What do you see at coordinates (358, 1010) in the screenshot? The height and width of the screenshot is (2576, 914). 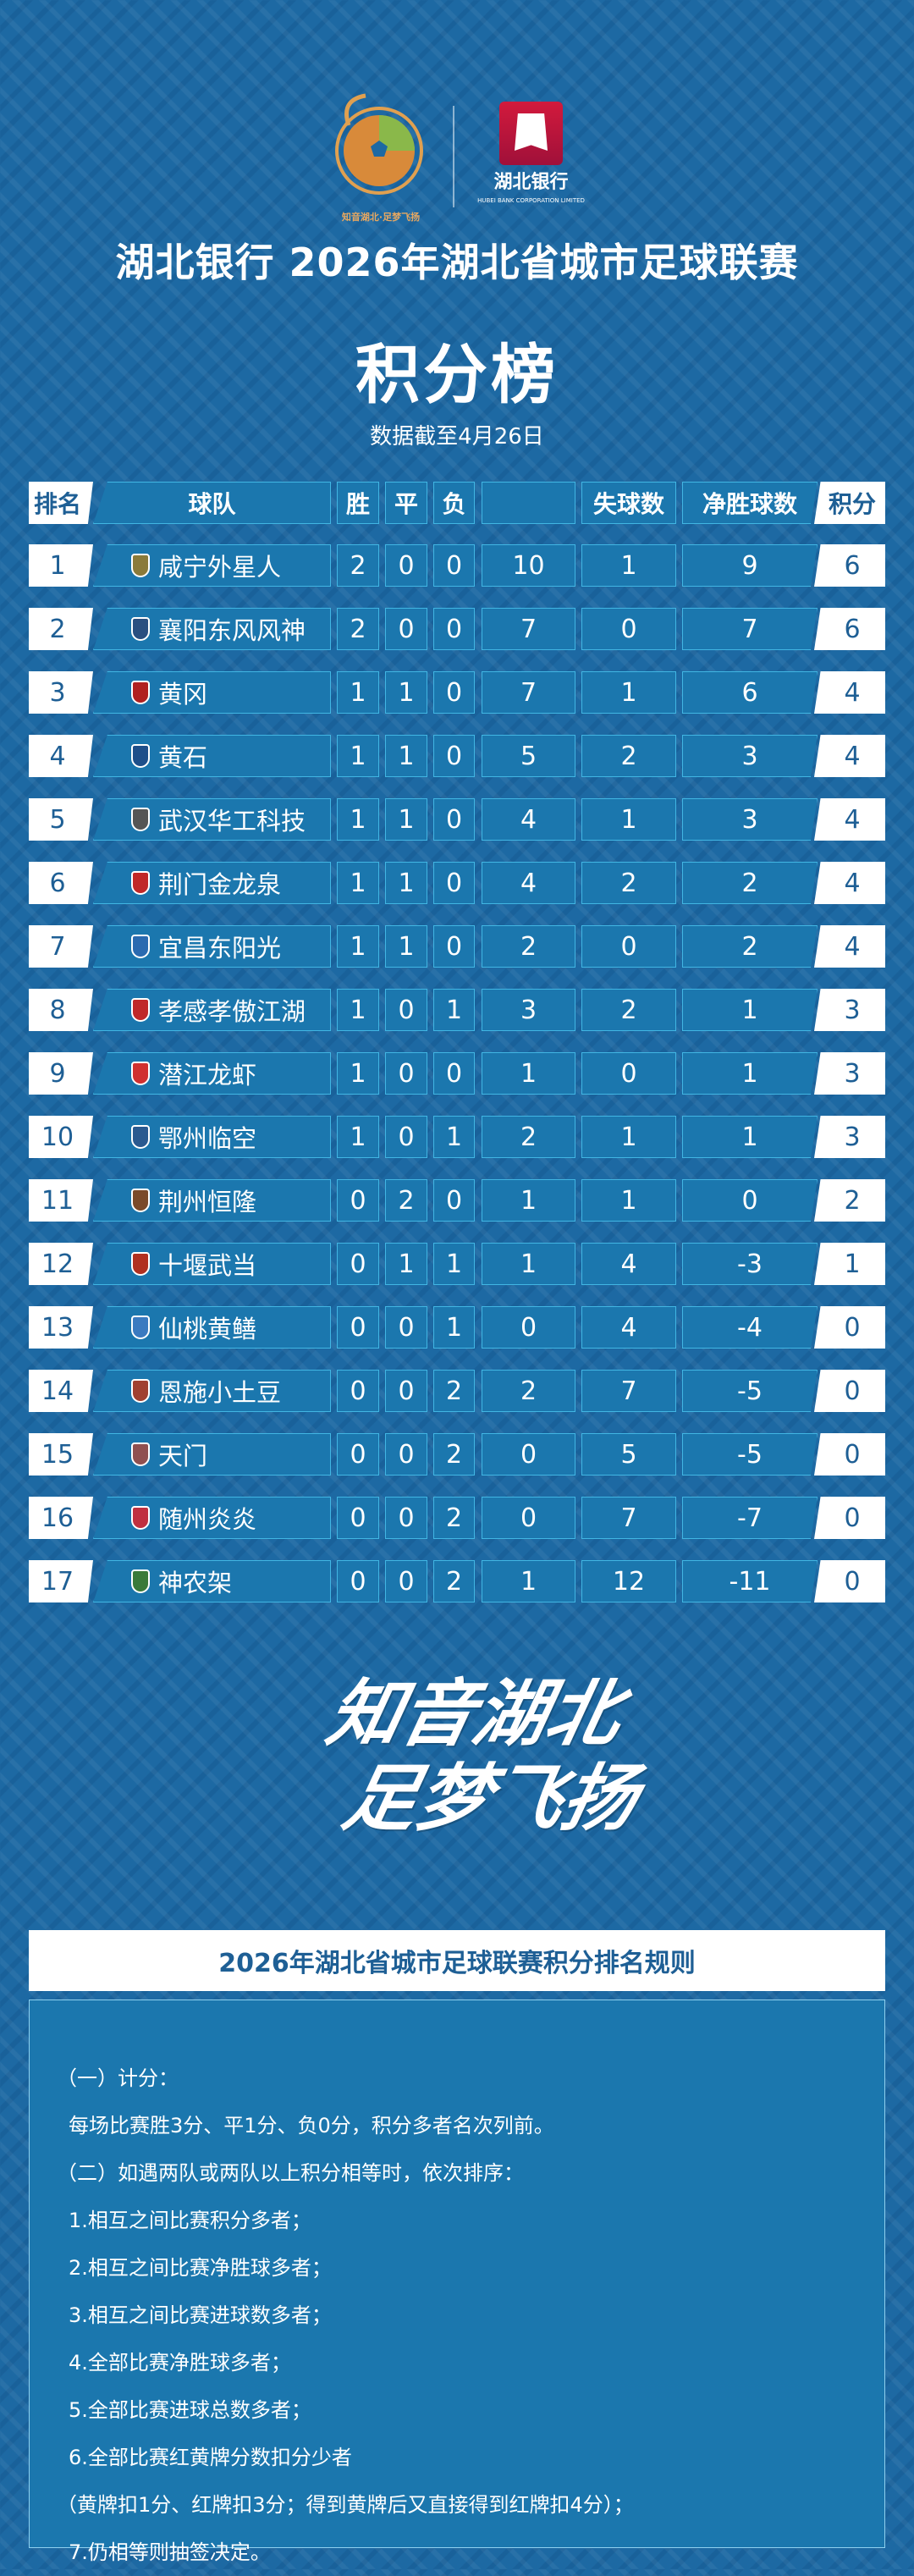 I see `cell-wins: 1` at bounding box center [358, 1010].